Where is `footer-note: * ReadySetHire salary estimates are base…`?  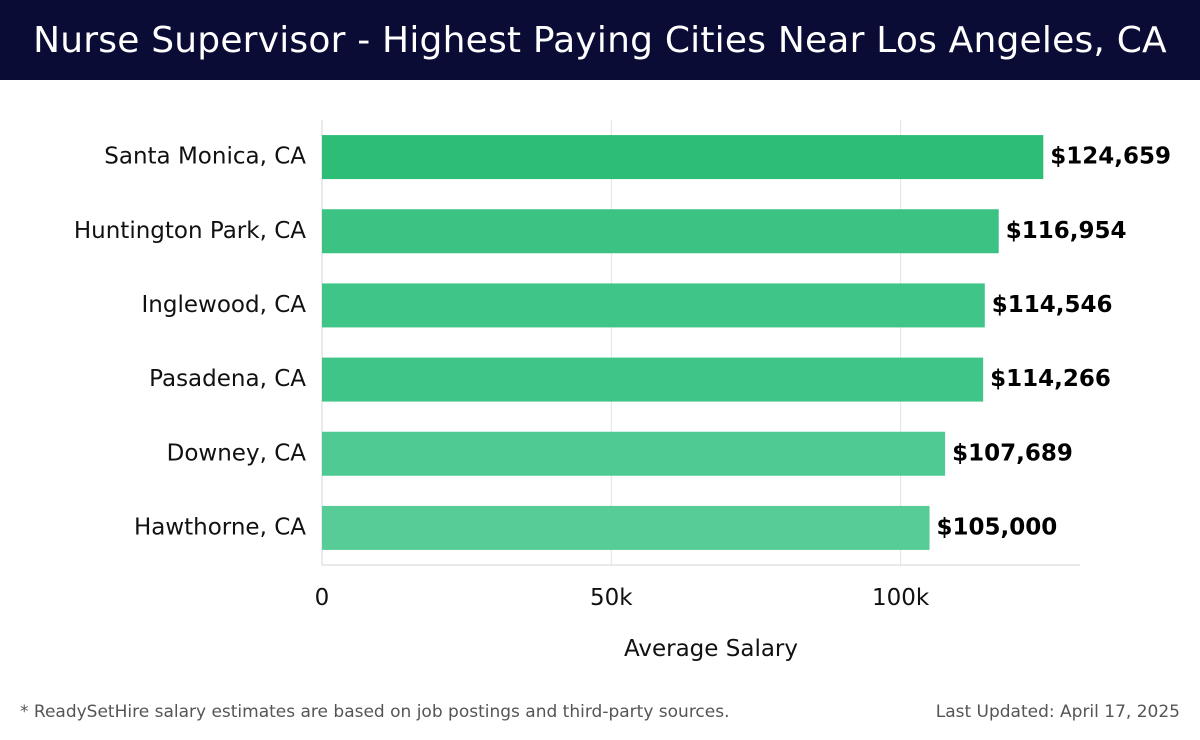 footer-note: * ReadySetHire salary estimates are base… is located at coordinates (375, 712).